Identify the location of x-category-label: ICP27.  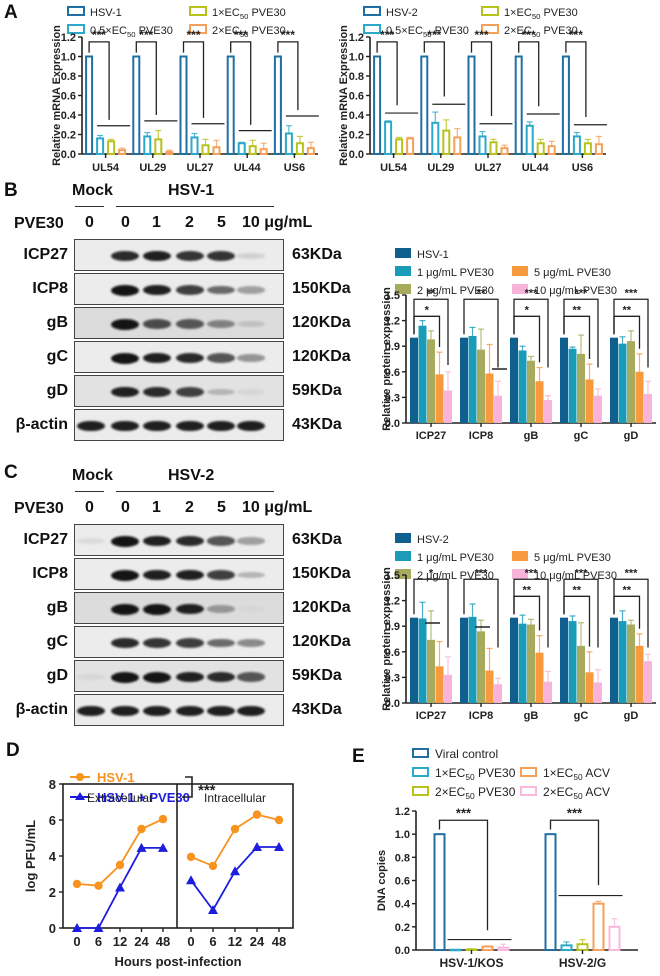
(431, 716).